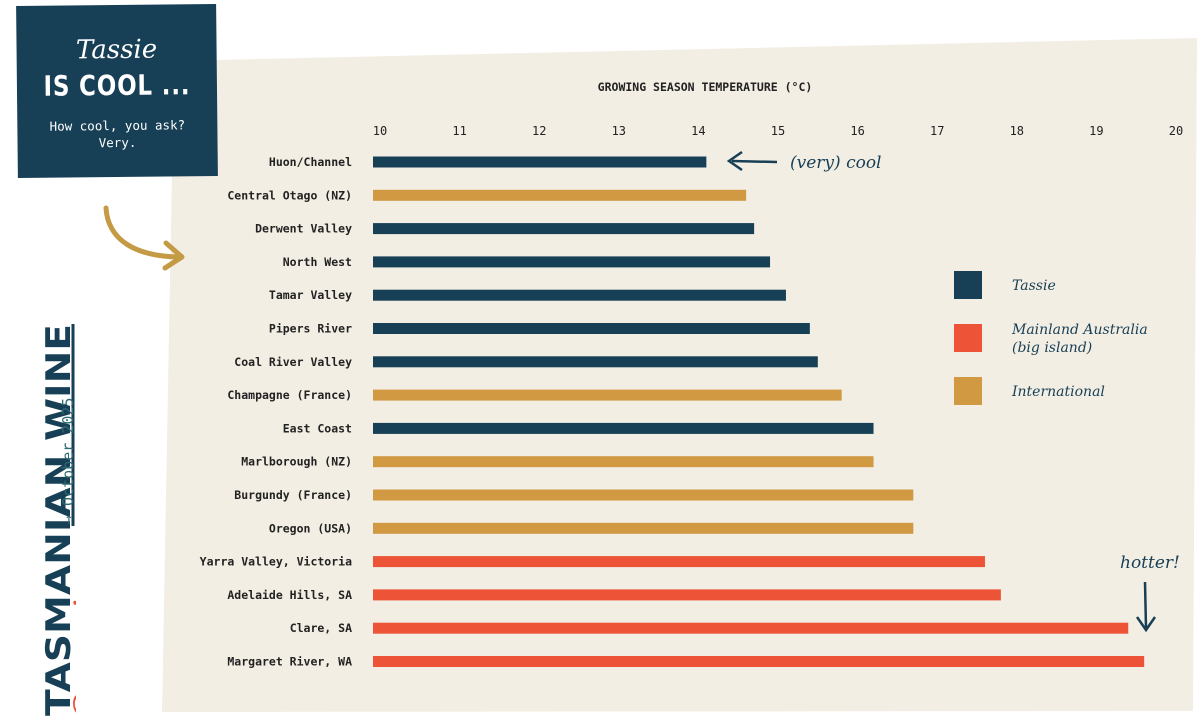 The height and width of the screenshot is (720, 1203). I want to click on category-label: Derwent Valley, so click(303, 229).